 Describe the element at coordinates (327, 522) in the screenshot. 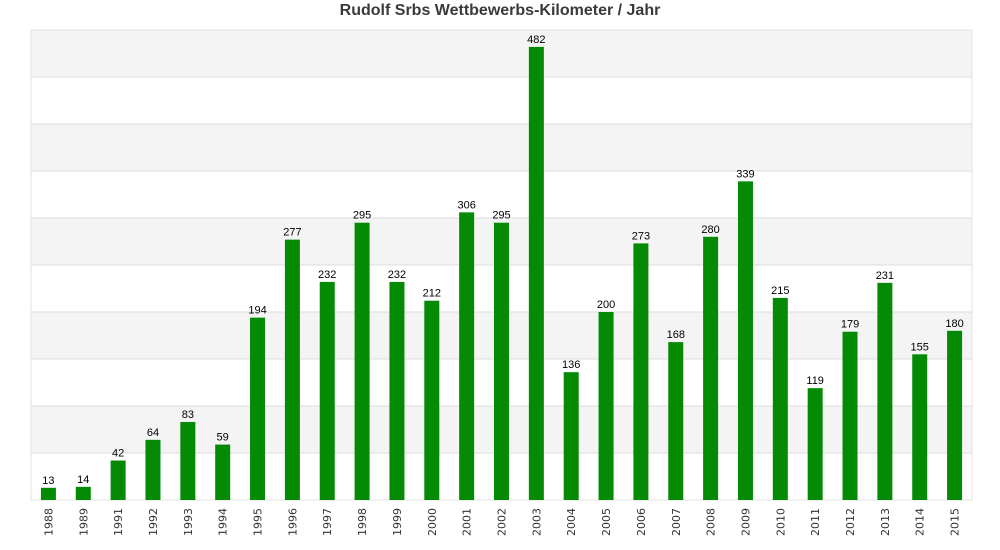

I see `x-tick-label: 1997` at that location.